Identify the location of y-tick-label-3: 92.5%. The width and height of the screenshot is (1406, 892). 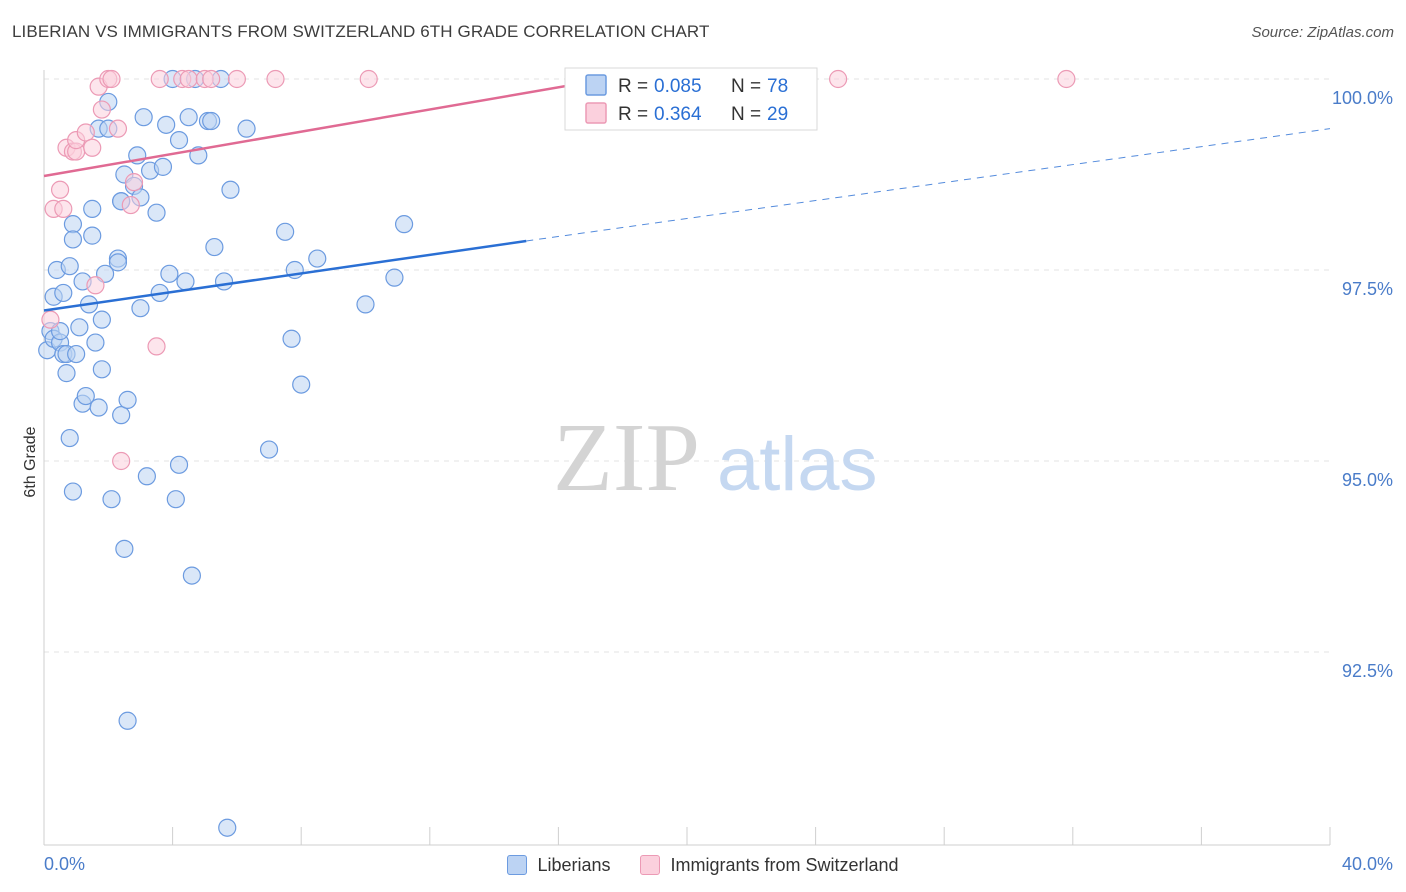
(1367, 671).